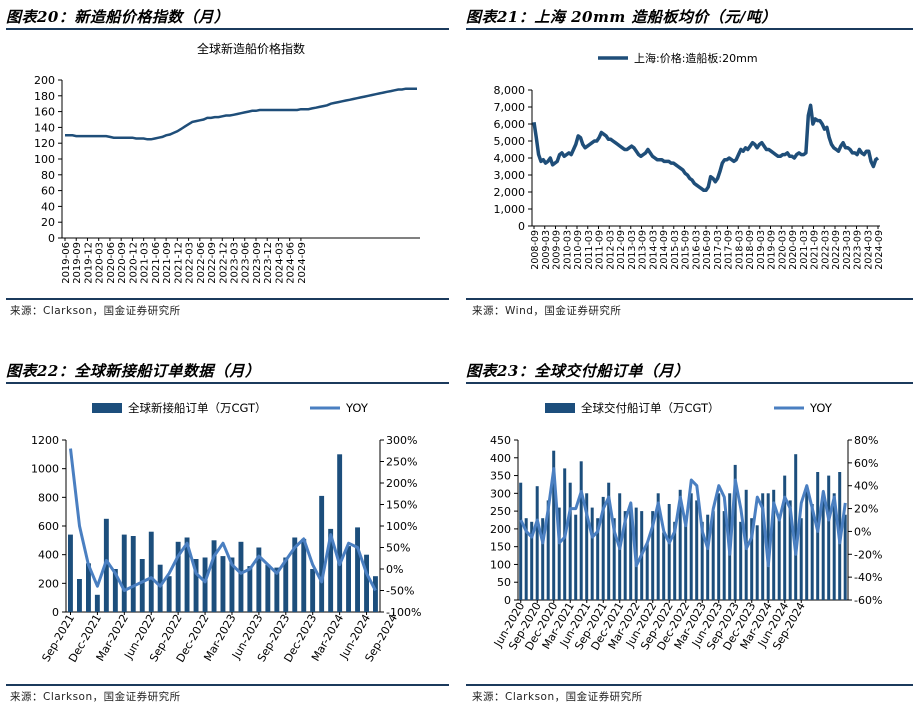  Describe the element at coordinates (44, 127) in the screenshot. I see `chart20-y-tick-label: 140` at that location.